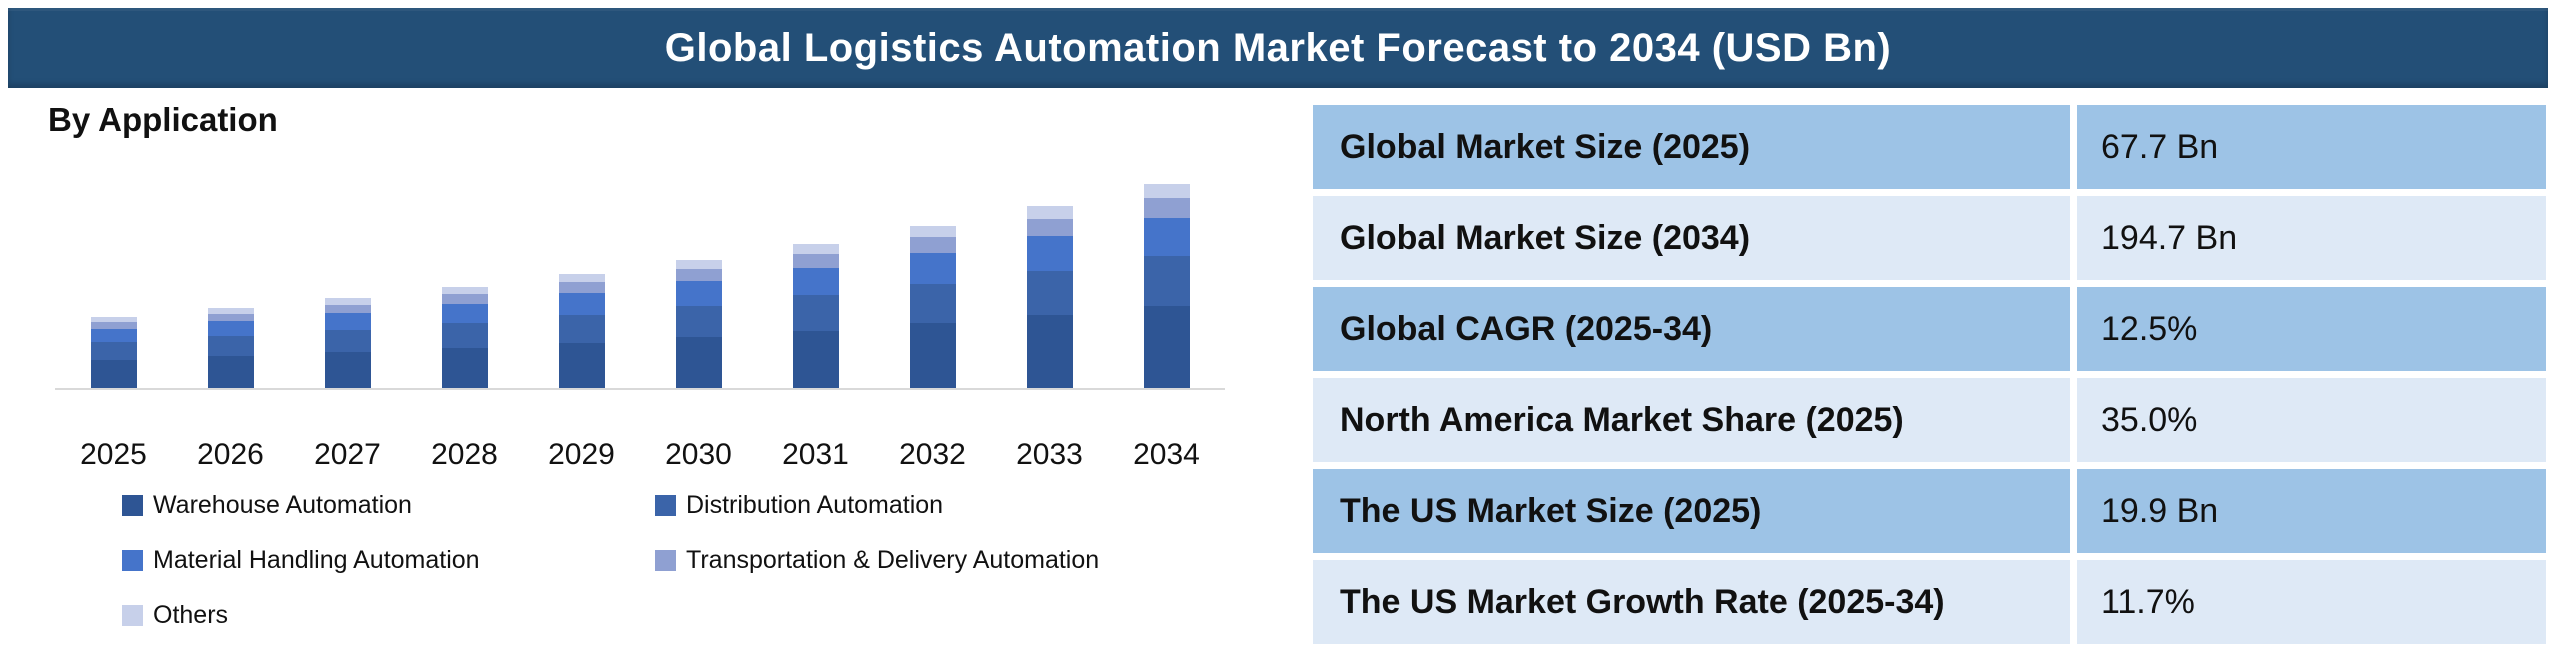  I want to click on stacked-bar-2033, so click(1049, 296).